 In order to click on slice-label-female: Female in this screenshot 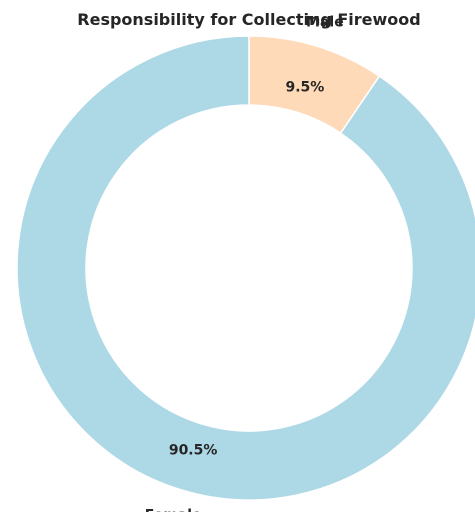, I will do `click(173, 510)`.